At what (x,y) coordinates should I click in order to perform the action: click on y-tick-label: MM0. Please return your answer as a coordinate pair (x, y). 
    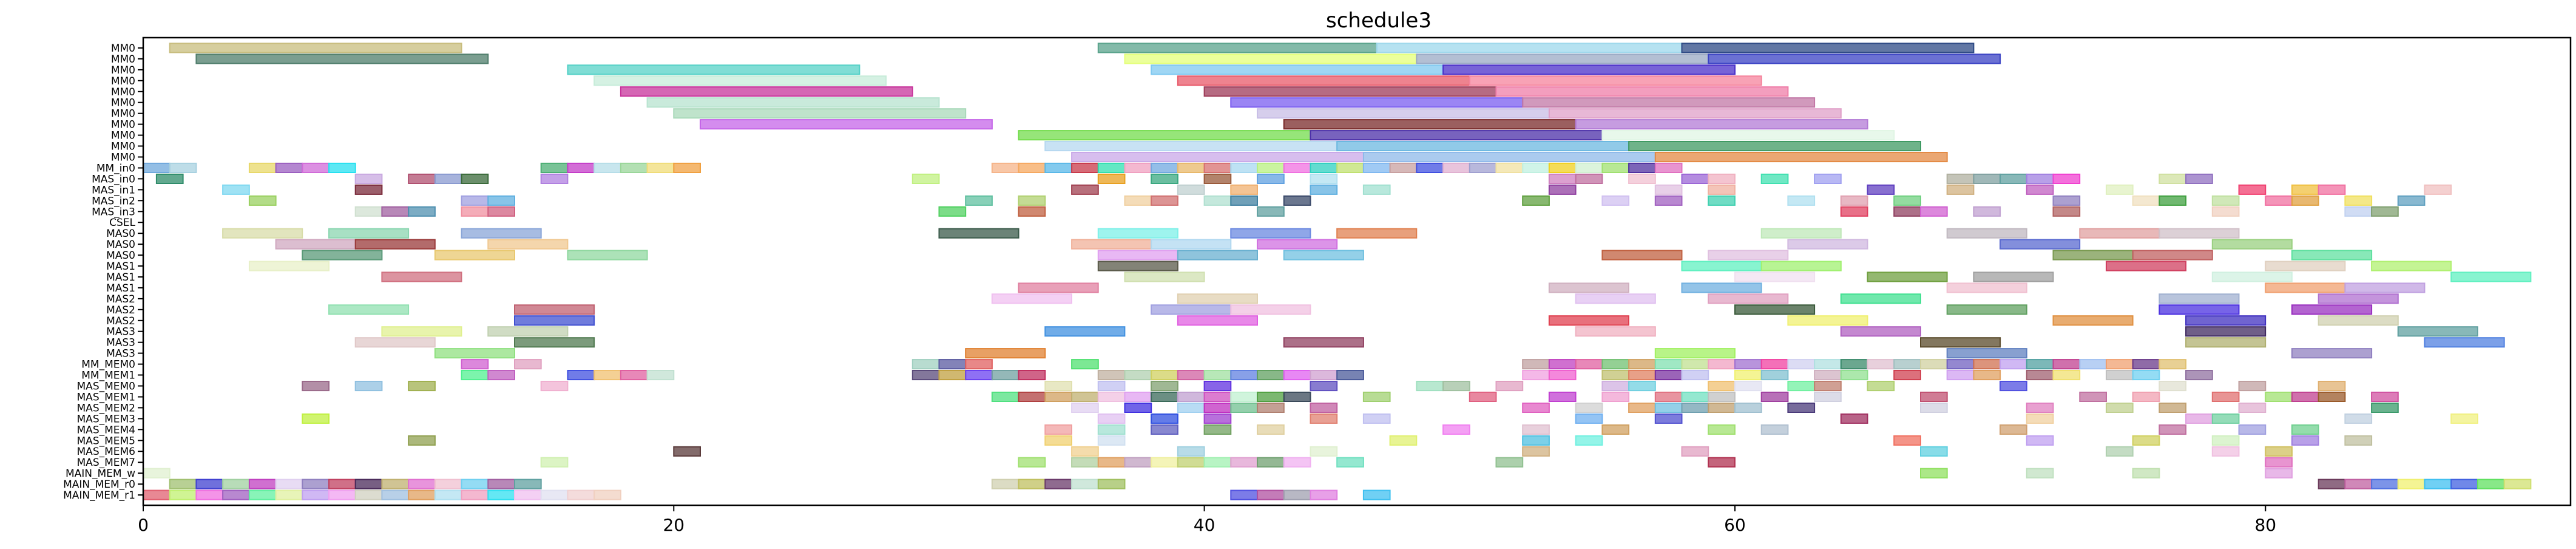
    Looking at the image, I should click on (123, 92).